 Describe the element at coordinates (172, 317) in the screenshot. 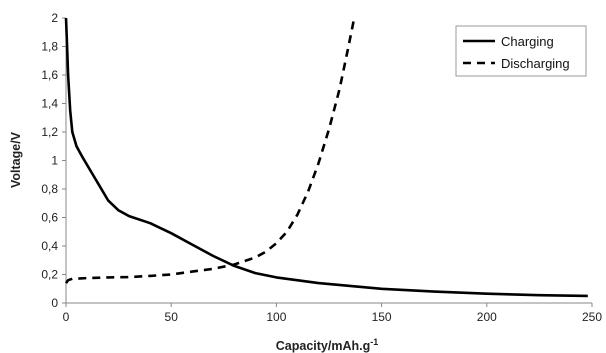

I see `x-tick-label: 50` at that location.